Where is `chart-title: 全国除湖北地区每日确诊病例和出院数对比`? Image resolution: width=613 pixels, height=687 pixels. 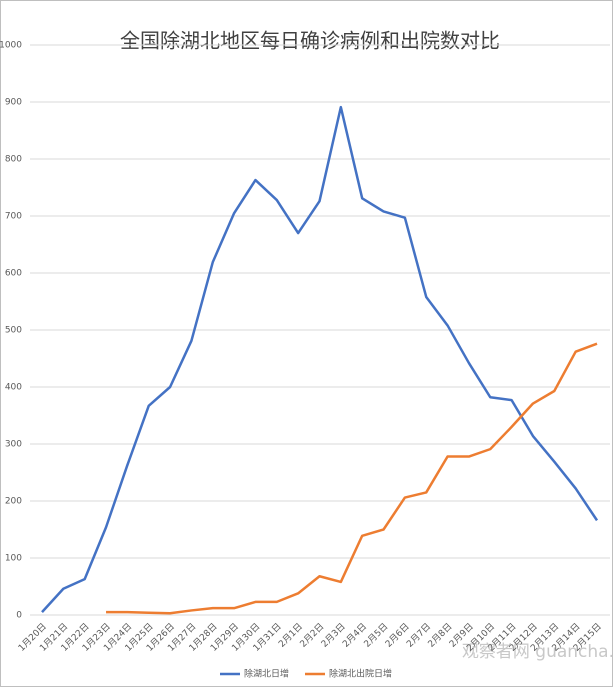
chart-title: 全国除湖北地区每日确诊病例和出院数对比 is located at coordinates (310, 41).